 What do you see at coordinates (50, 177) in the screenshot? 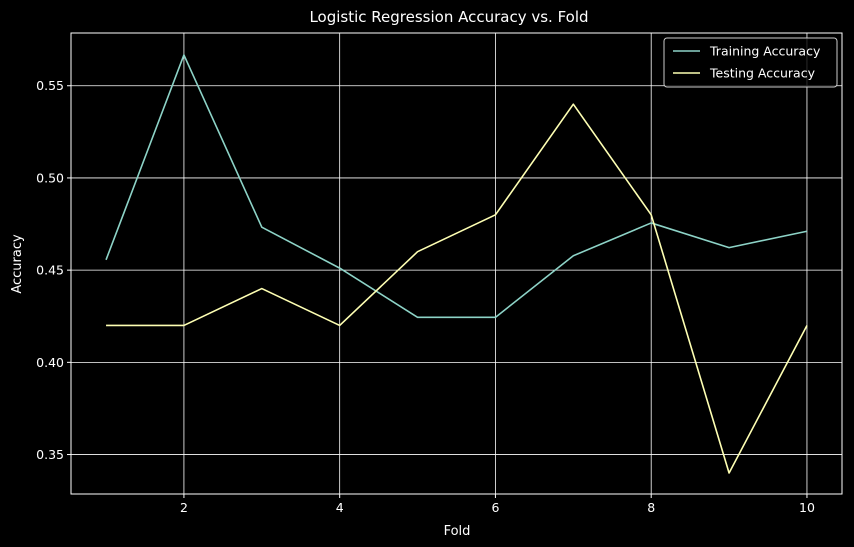
I see `y-tick-label: 0.50` at bounding box center [50, 177].